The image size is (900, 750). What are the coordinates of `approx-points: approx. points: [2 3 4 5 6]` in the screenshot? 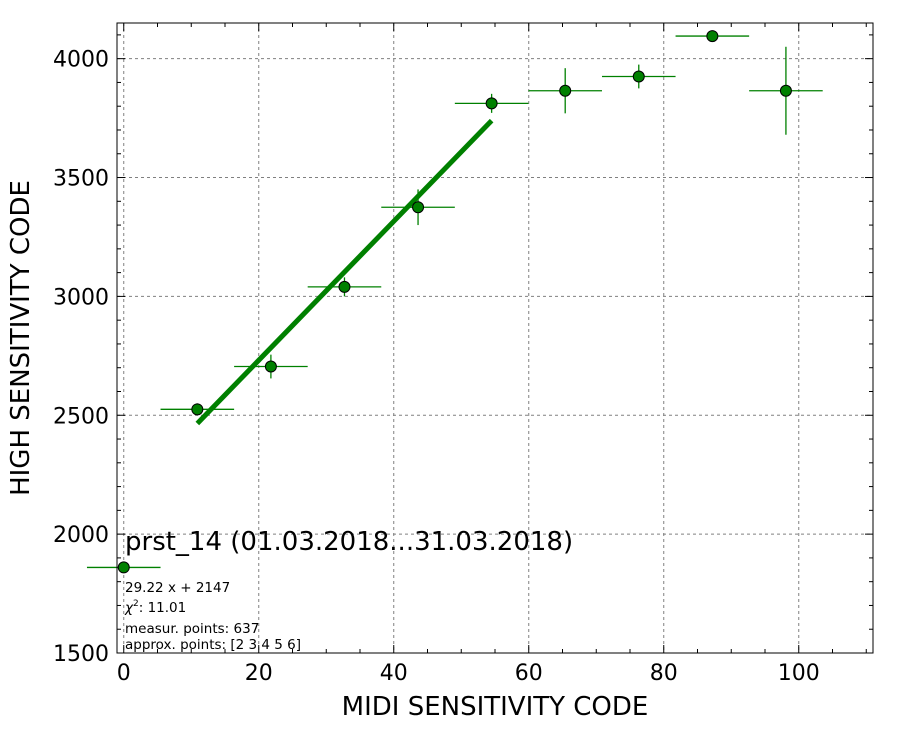 It's located at (213, 645).